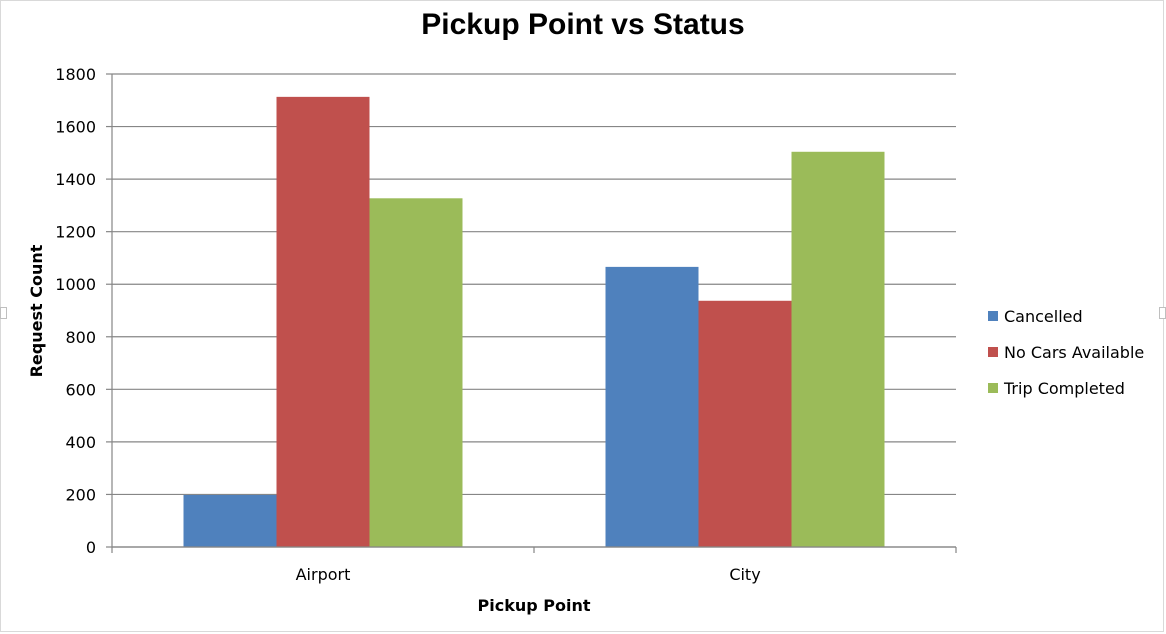 The width and height of the screenshot is (1166, 634). What do you see at coordinates (534, 605) in the screenshot?
I see `x-axis-title: Pickup Point` at bounding box center [534, 605].